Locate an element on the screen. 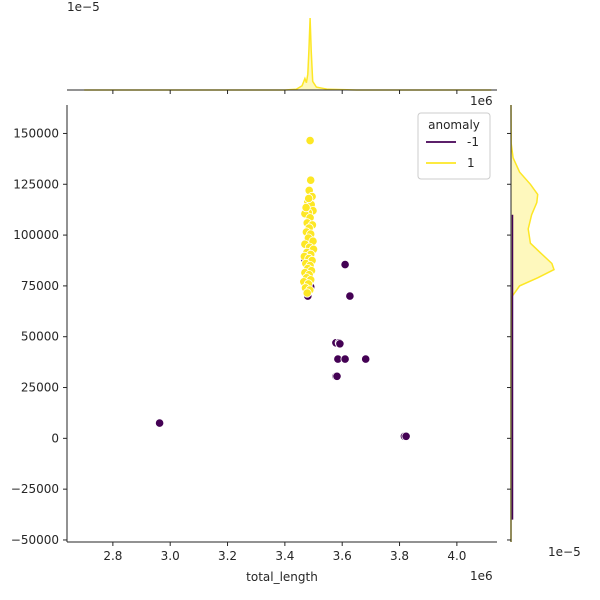 The height and width of the screenshot is (600, 600). x-axis-label: total_length is located at coordinates (282, 577).